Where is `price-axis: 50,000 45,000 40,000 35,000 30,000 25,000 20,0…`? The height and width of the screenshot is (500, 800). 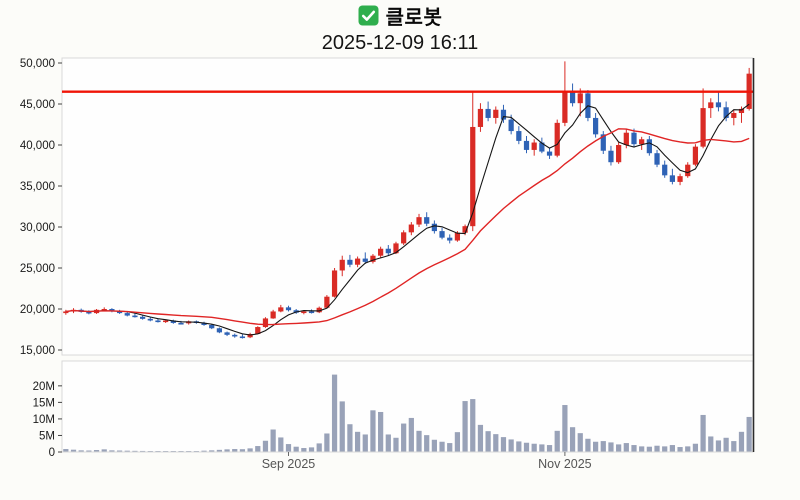
price-axis: 50,000 45,000 40,000 35,000 30,000 25,000 20,0… is located at coordinates (41, 207).